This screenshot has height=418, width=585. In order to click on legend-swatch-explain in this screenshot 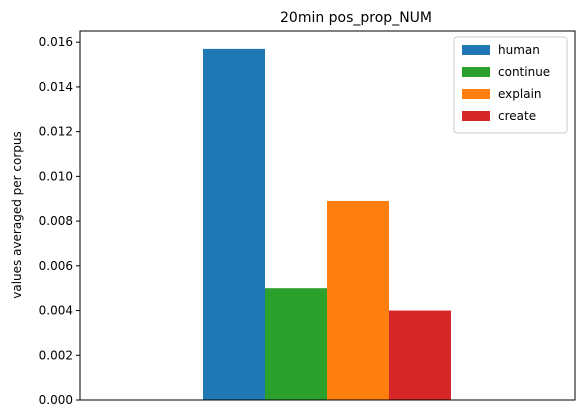, I will do `click(476, 94)`.